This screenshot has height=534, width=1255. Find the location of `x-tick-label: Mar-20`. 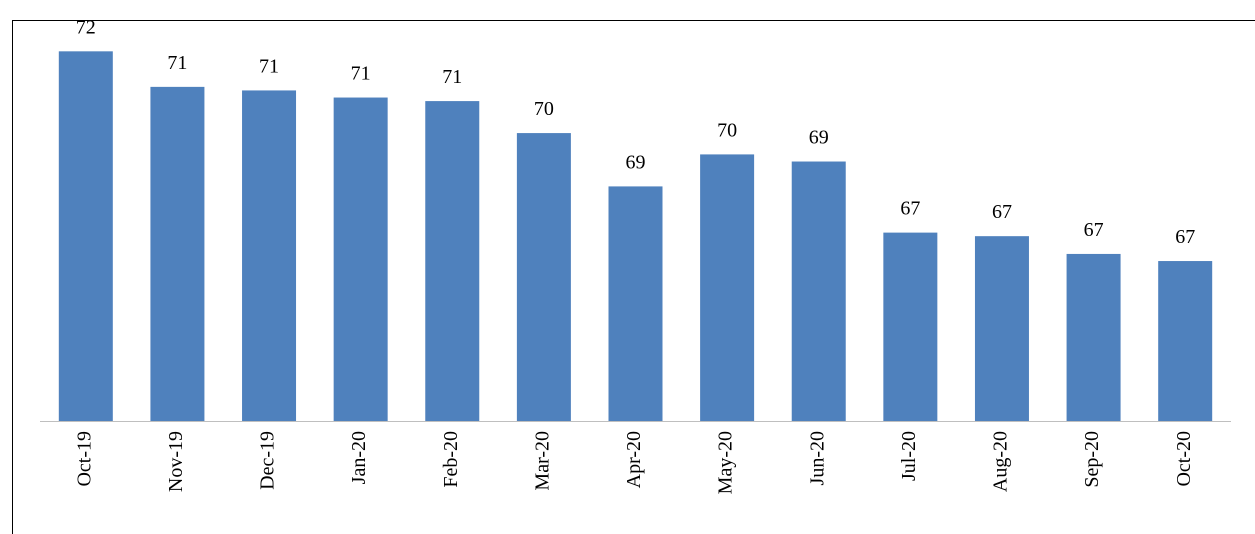

x-tick-label: Mar-20 is located at coordinates (542, 461).